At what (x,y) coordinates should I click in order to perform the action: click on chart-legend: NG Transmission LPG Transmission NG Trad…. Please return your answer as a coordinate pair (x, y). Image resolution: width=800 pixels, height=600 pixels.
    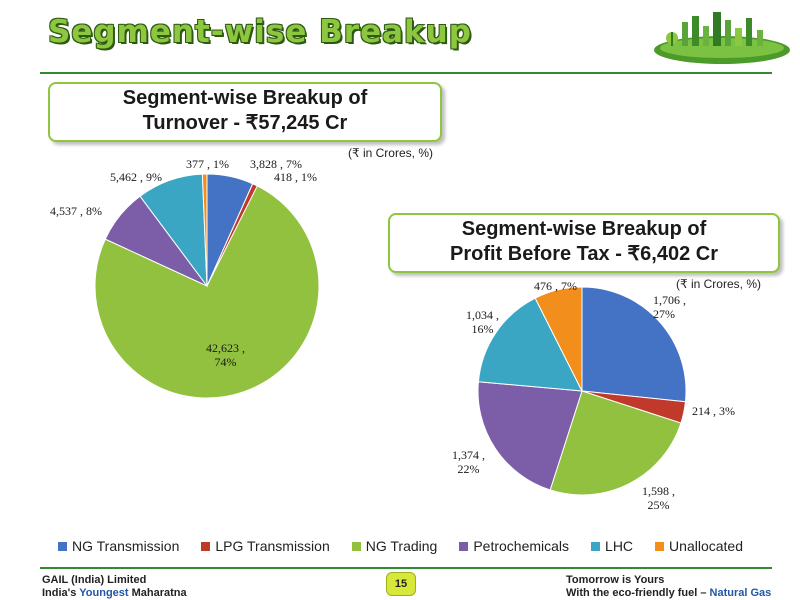
    Looking at the image, I should click on (413, 546).